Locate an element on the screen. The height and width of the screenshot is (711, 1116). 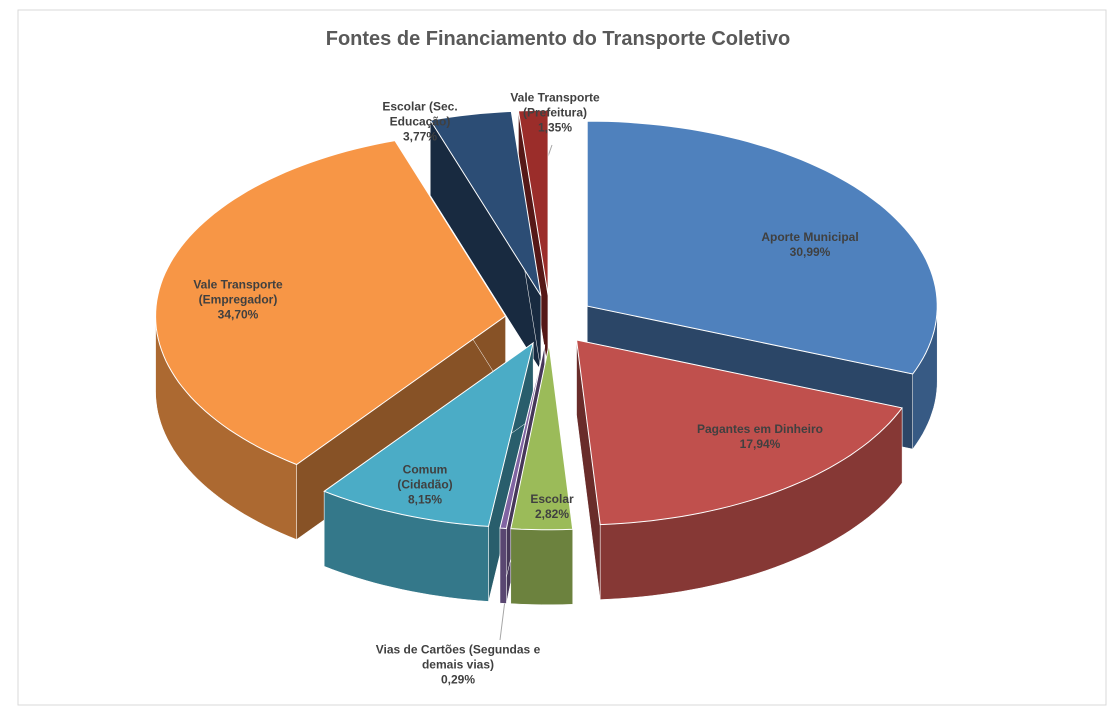
value-label: 17,94% is located at coordinates (760, 444).